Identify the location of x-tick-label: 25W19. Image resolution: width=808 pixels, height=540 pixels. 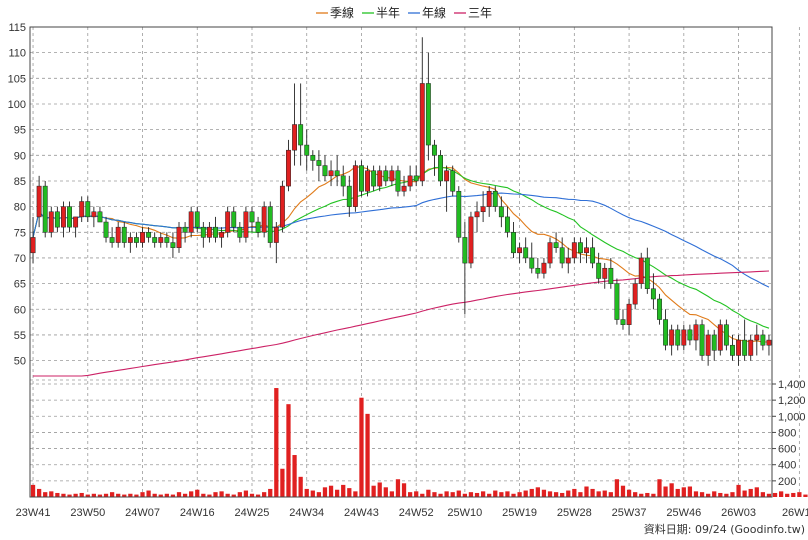
(519, 513).